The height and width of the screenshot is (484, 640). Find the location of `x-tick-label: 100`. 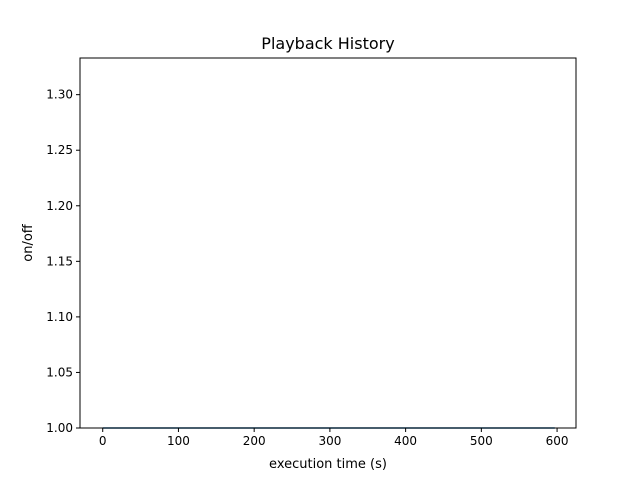

x-tick-label: 100 is located at coordinates (178, 441).